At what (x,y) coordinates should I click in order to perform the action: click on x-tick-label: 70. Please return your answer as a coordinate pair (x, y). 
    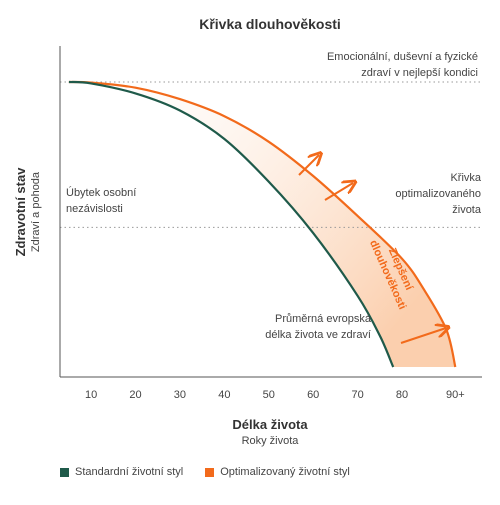
    Looking at the image, I should click on (357, 395).